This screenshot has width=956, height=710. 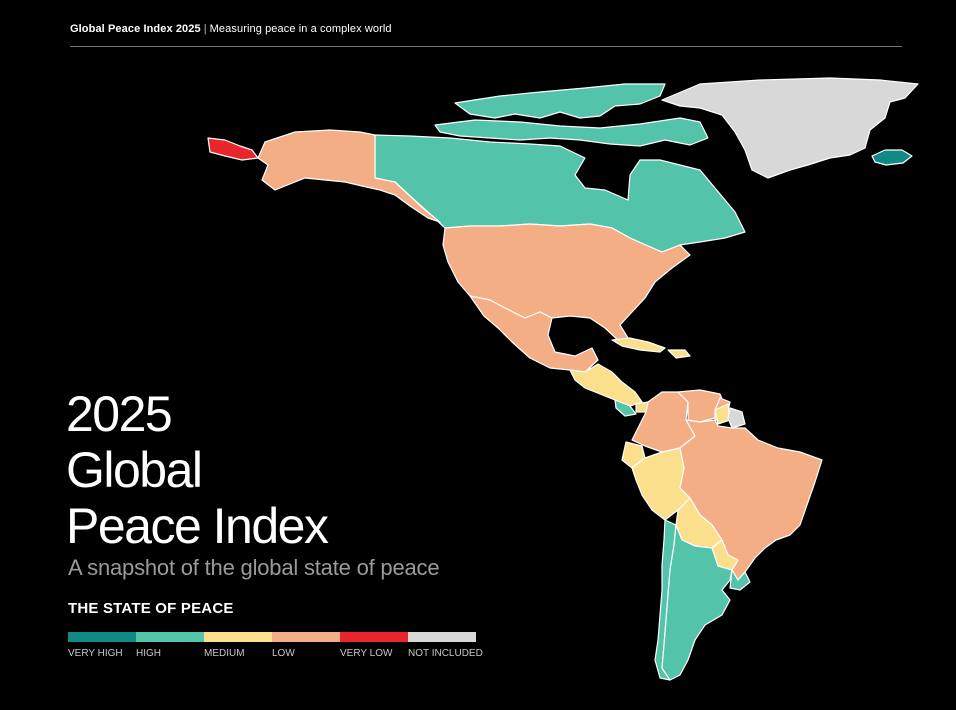 I want to click on map-argentina, so click(x=697, y=602).